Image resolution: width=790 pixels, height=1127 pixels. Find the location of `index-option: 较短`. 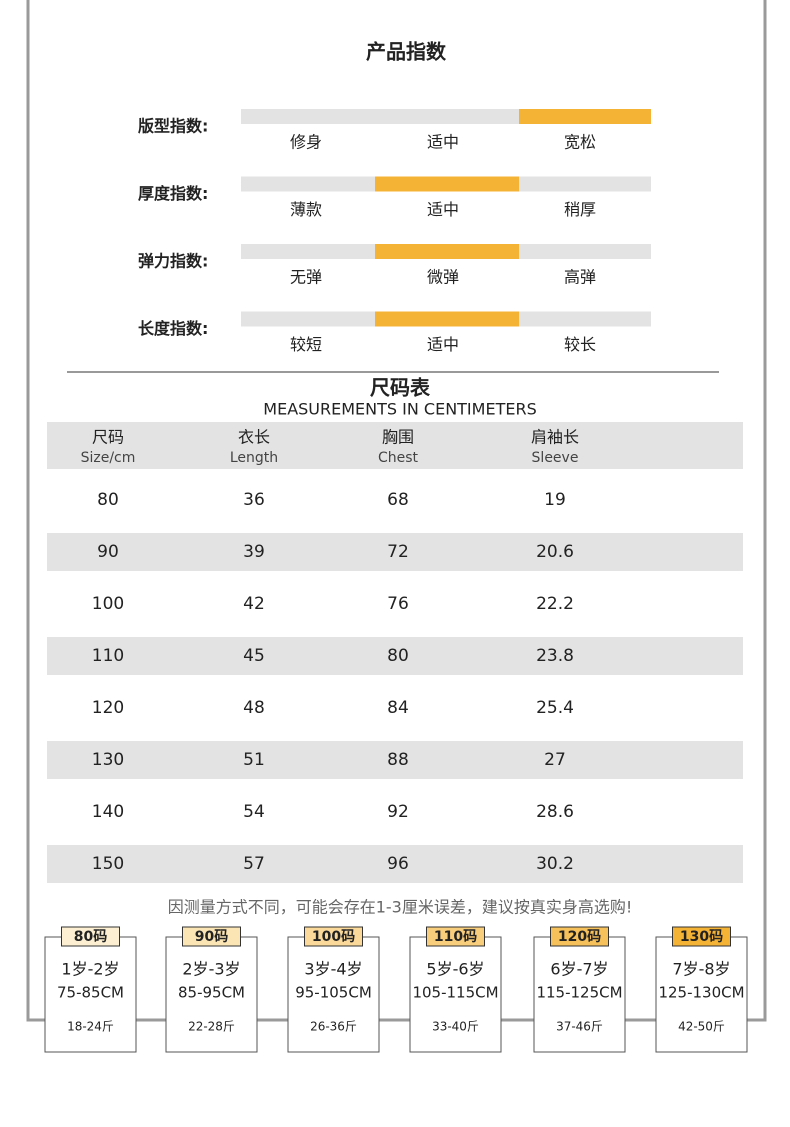

index-option: 较短 is located at coordinates (306, 344).